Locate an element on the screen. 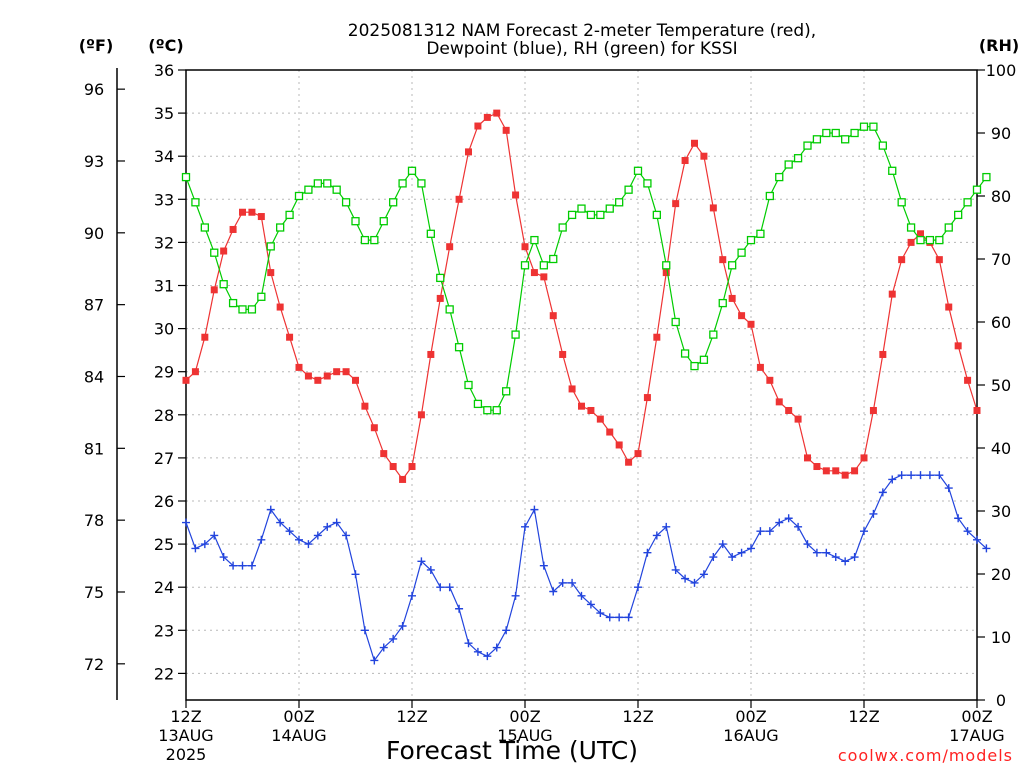  fahrenheit-tick-label: 78 is located at coordinates (94, 520).